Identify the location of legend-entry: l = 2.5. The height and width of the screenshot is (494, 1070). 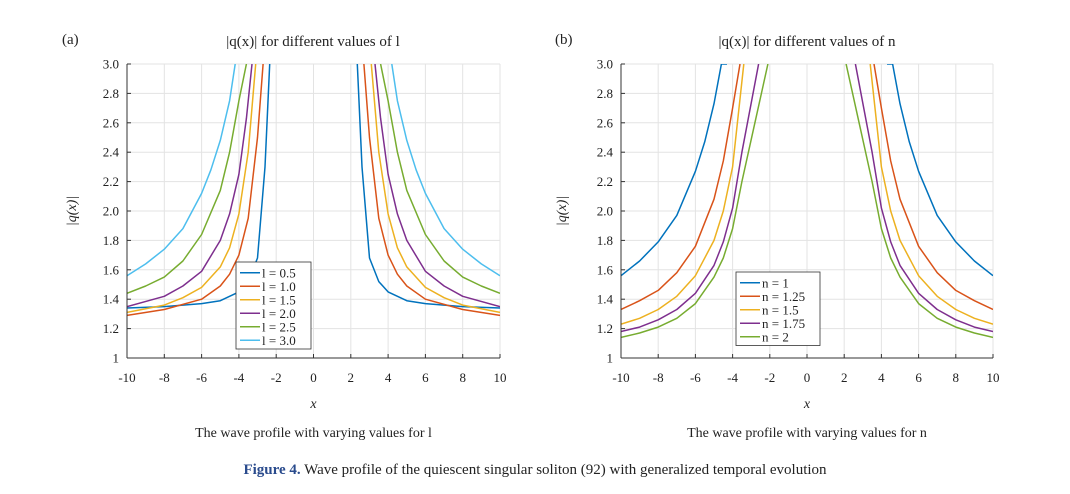
(279, 326).